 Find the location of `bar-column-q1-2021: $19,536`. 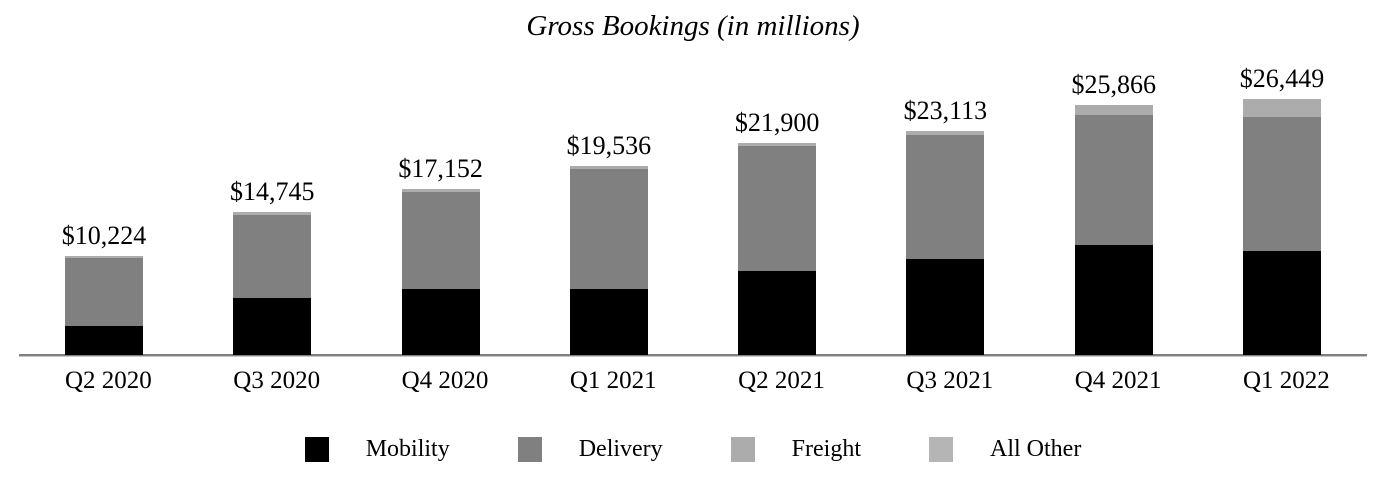

bar-column-q1-2021: $19,536 is located at coordinates (609, 243).